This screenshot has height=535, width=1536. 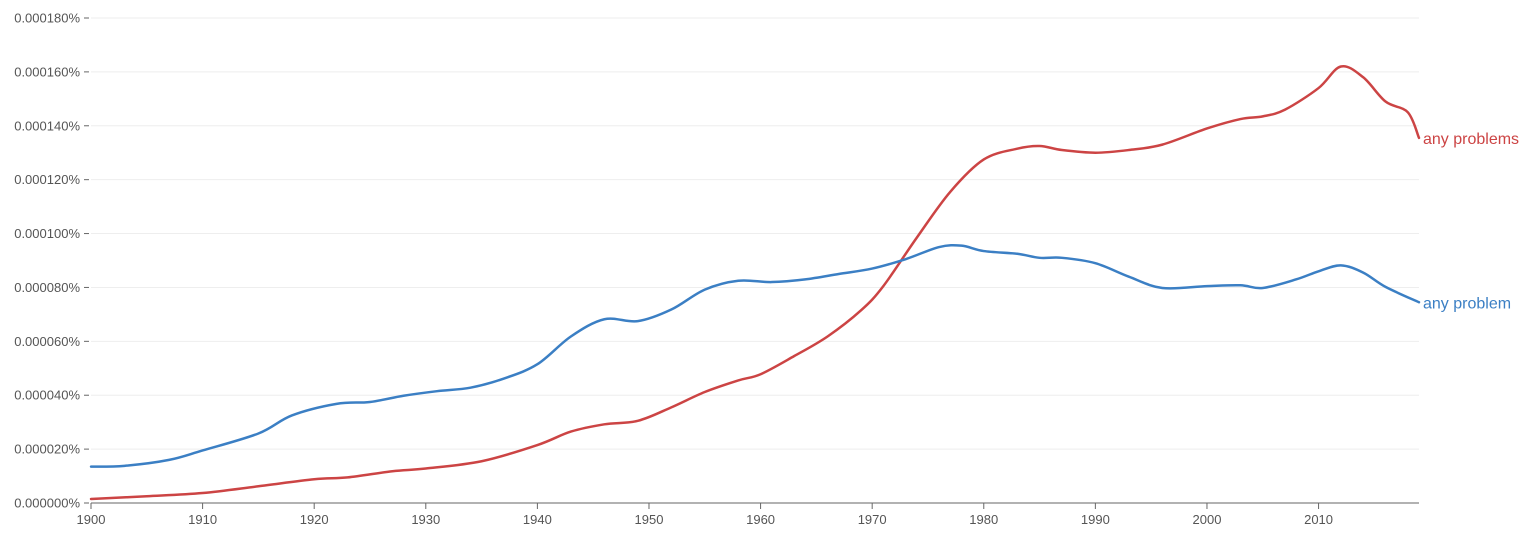 I want to click on y-tick-label: 0.000180%, so click(x=47, y=18).